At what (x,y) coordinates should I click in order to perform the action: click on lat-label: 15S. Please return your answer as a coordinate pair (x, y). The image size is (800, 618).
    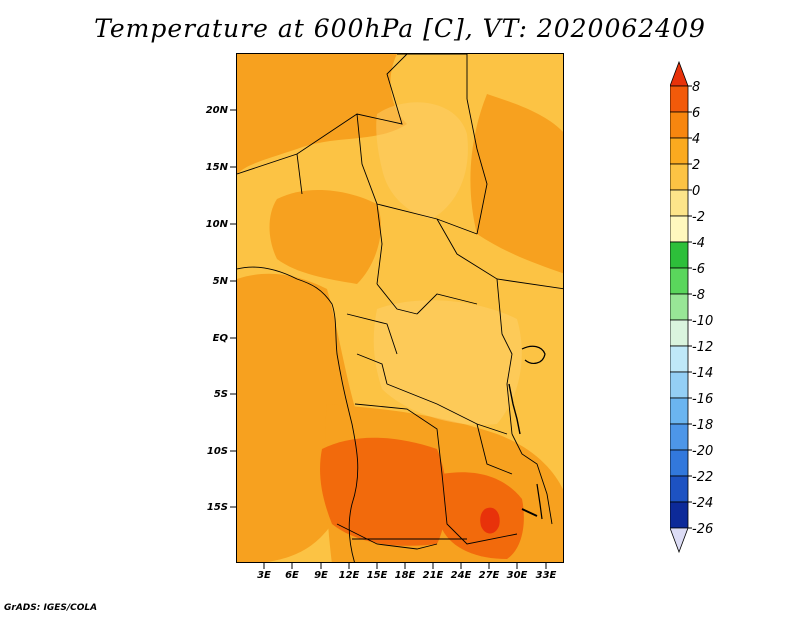
    Looking at the image, I should click on (217, 507).